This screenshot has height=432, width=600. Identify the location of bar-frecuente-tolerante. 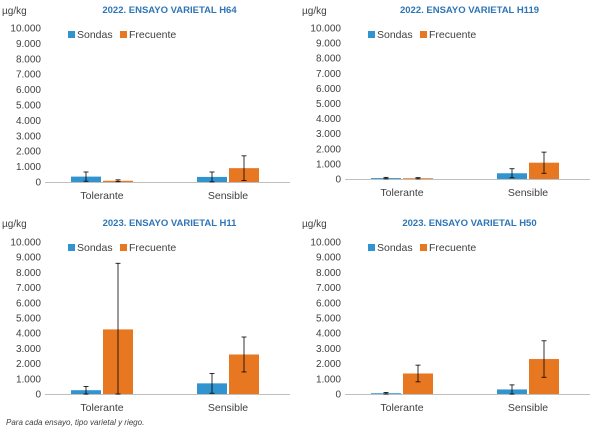
(418, 383).